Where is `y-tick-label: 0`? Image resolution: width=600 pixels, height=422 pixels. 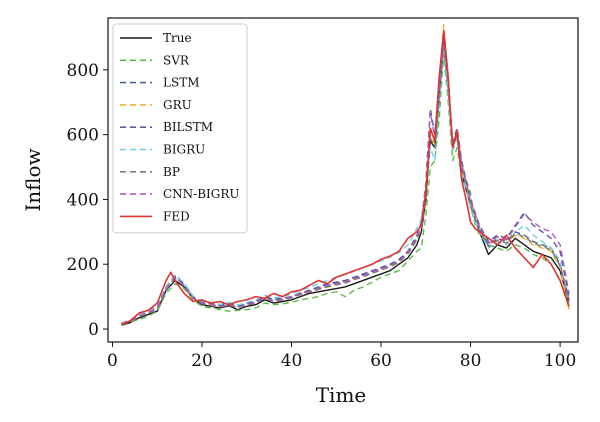
y-tick-label: 0 is located at coordinates (93, 330).